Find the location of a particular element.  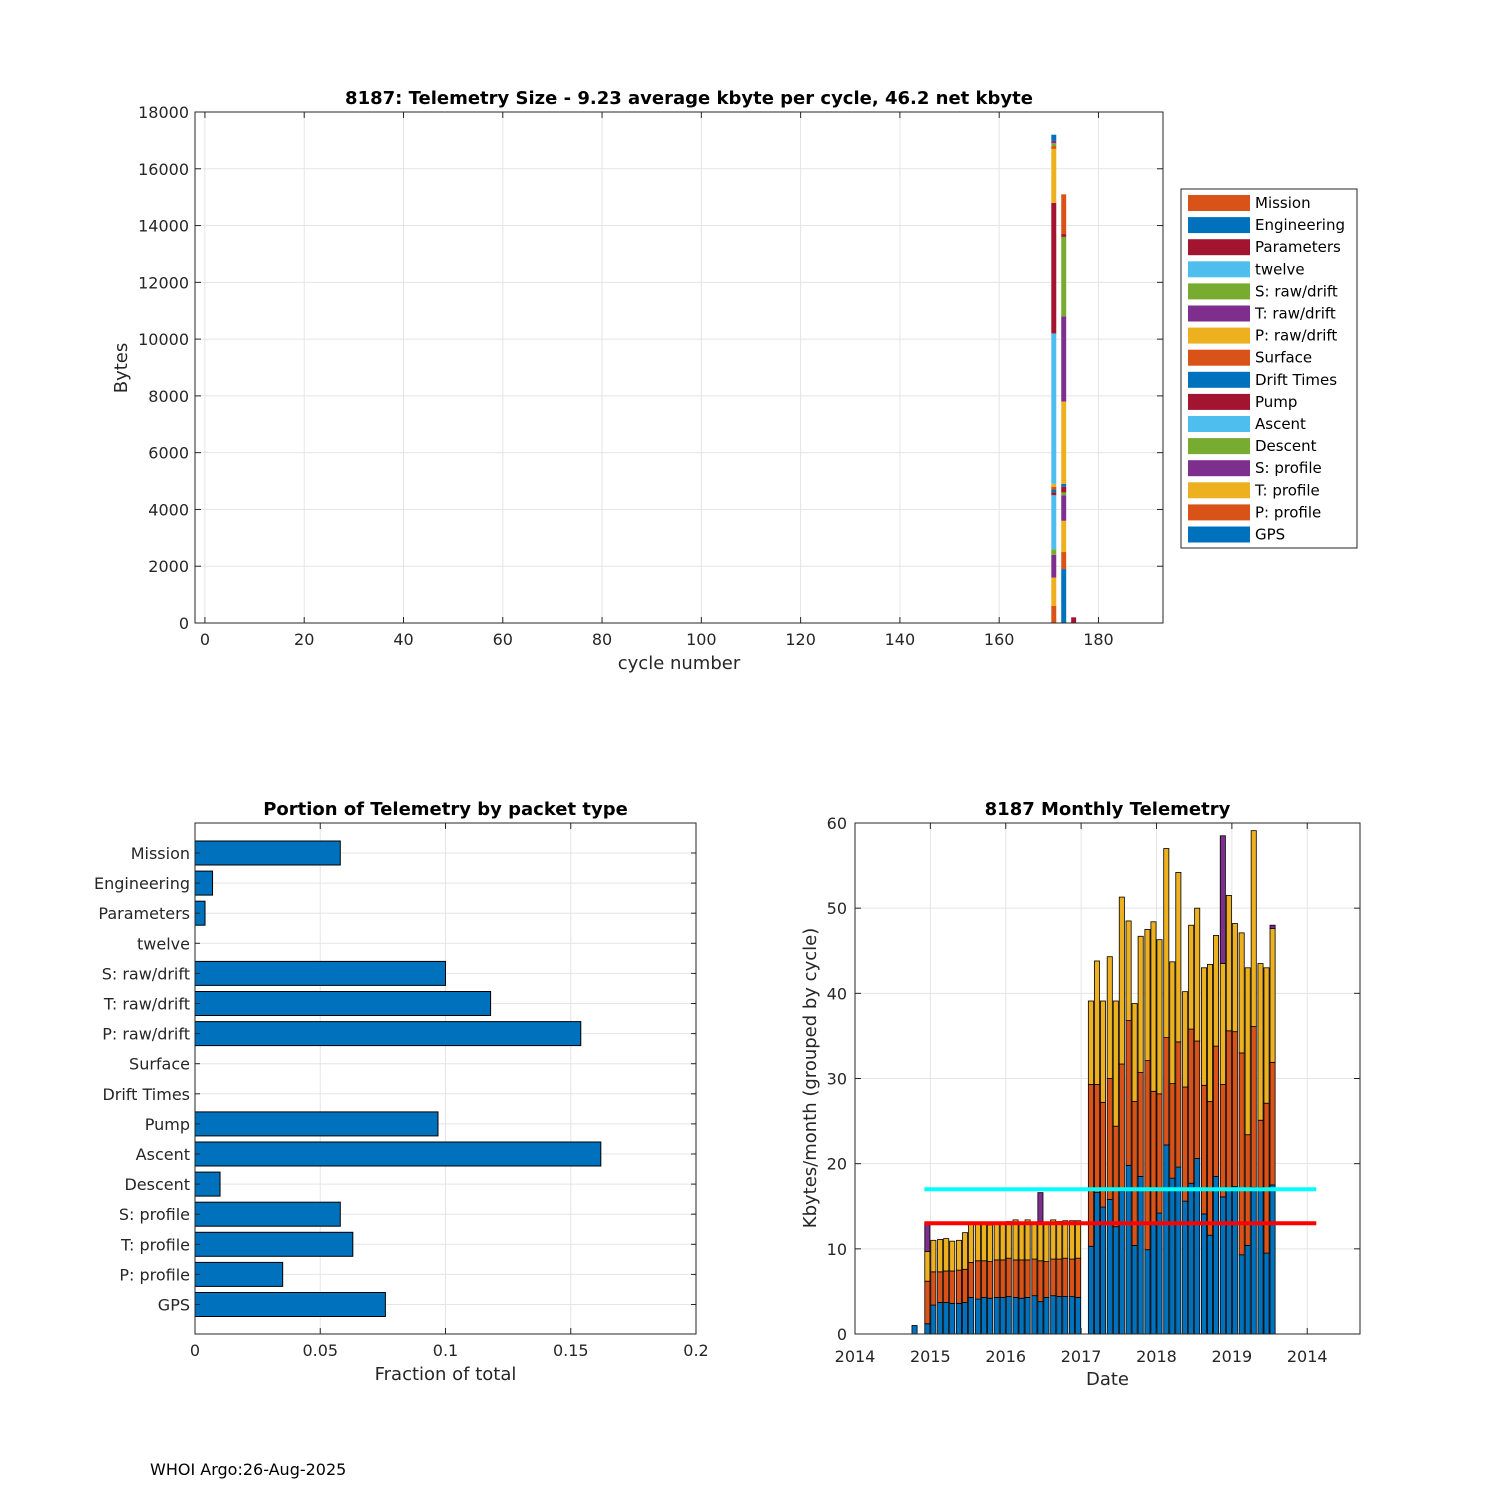

x-tick-label: 60 is located at coordinates (503, 639).